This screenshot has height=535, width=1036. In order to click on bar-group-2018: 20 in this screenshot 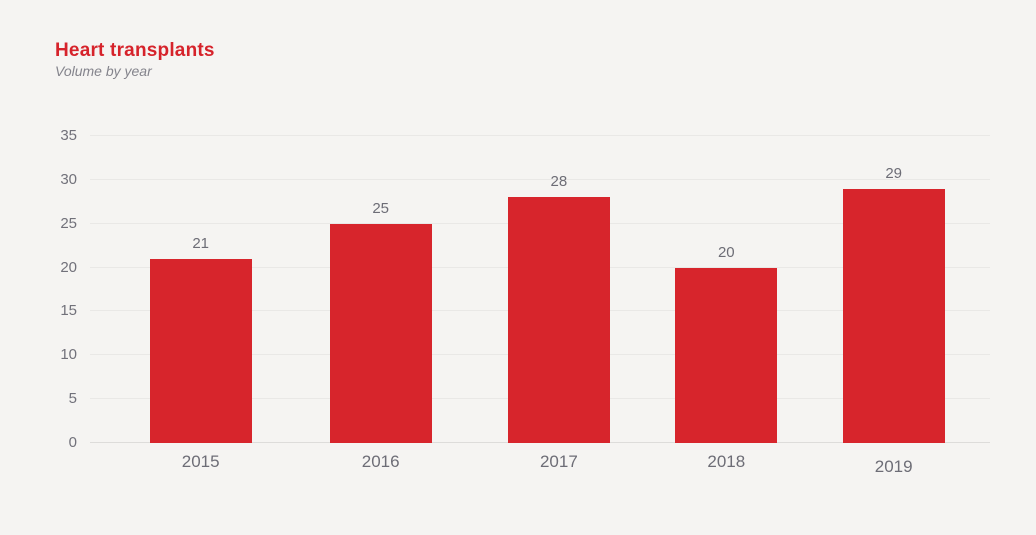, I will do `click(726, 289)`.